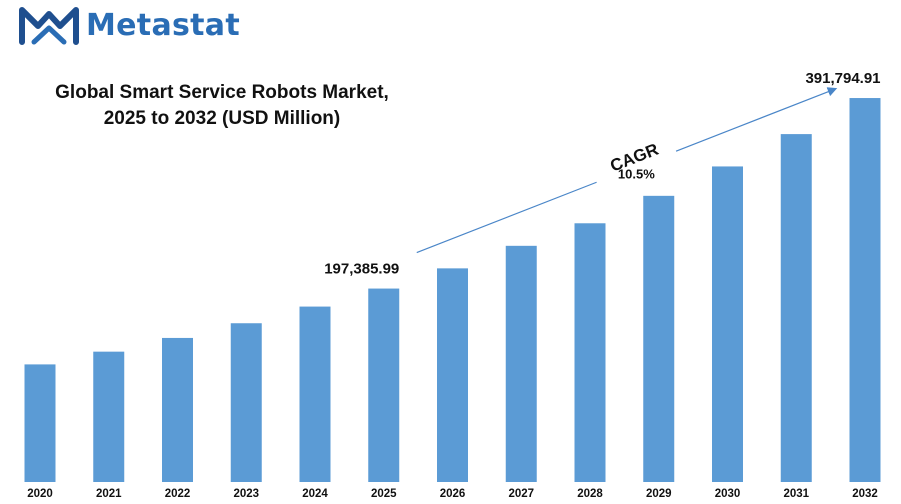 Image resolution: width=901 pixels, height=504 pixels. Describe the element at coordinates (109, 416) in the screenshot. I see `bar-2021` at that location.